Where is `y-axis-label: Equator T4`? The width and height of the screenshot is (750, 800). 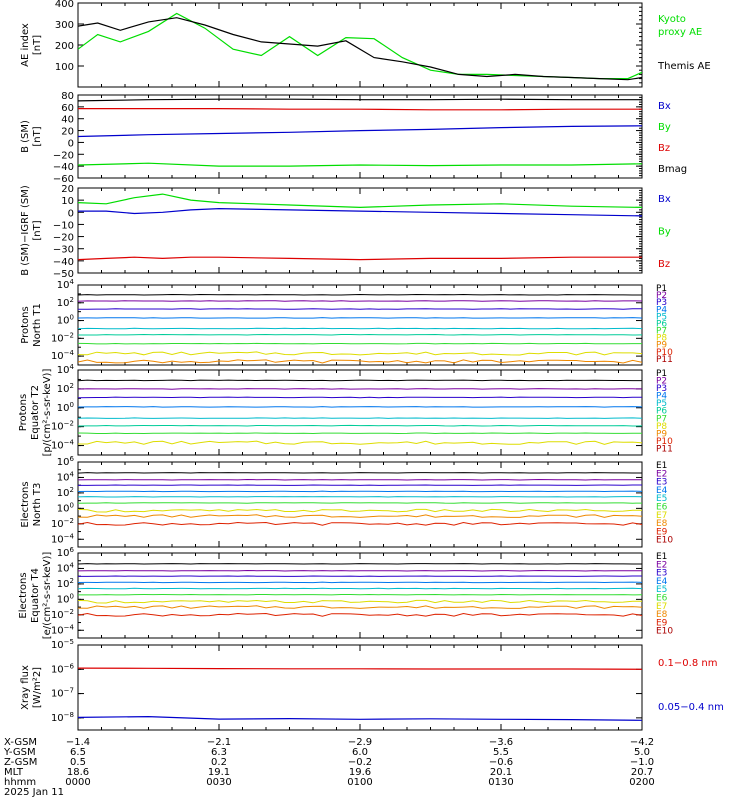 y-axis-label: Equator T4 is located at coordinates (35, 595).